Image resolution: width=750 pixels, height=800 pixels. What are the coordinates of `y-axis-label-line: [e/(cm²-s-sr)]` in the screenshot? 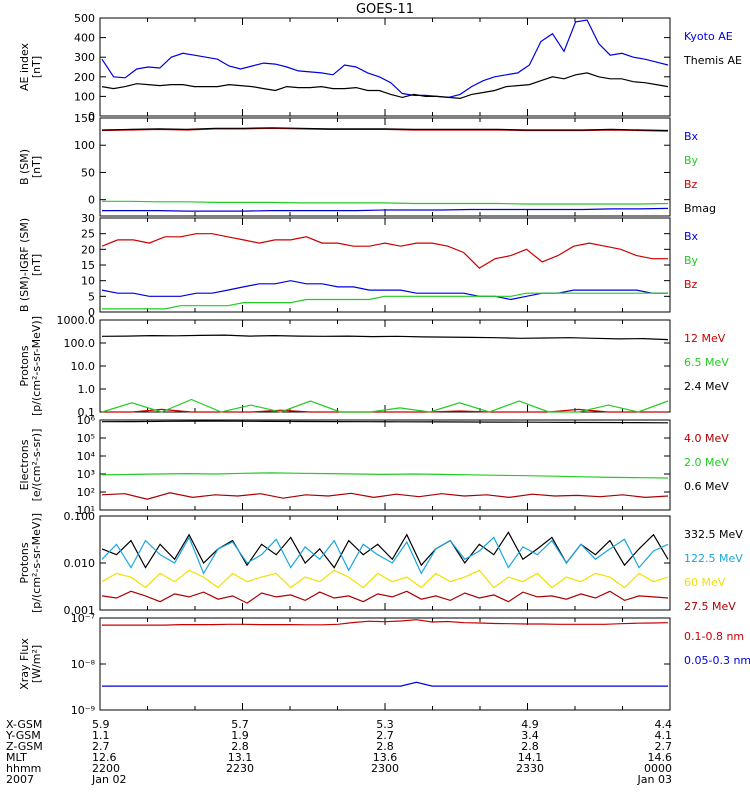 It's located at (36, 465).